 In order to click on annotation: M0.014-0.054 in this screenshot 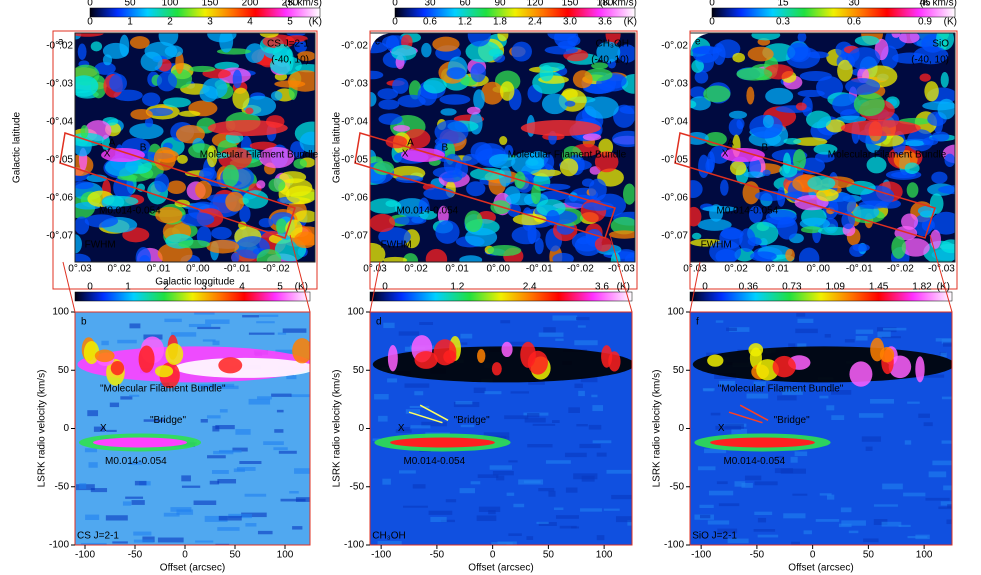, I will do `click(136, 461)`.